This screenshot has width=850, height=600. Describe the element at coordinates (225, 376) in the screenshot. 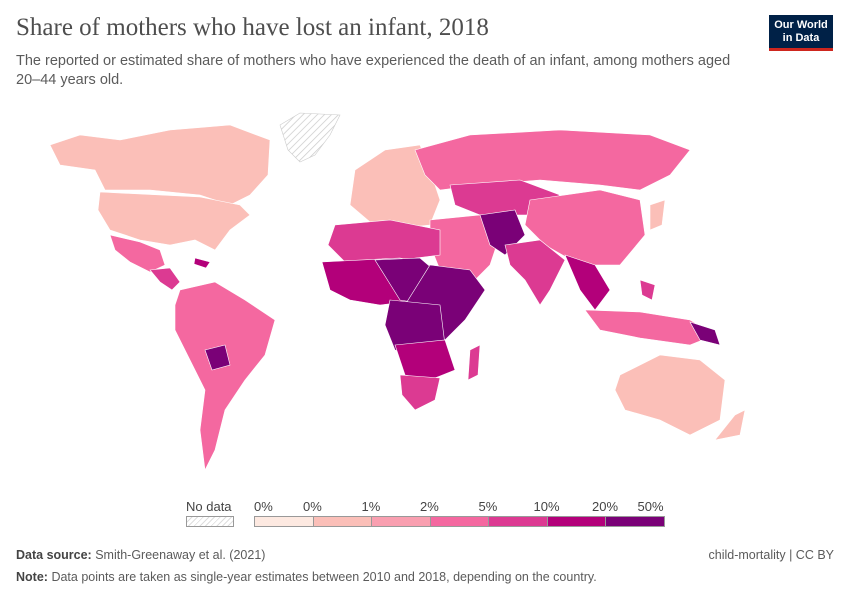

I see `region-south-america` at that location.